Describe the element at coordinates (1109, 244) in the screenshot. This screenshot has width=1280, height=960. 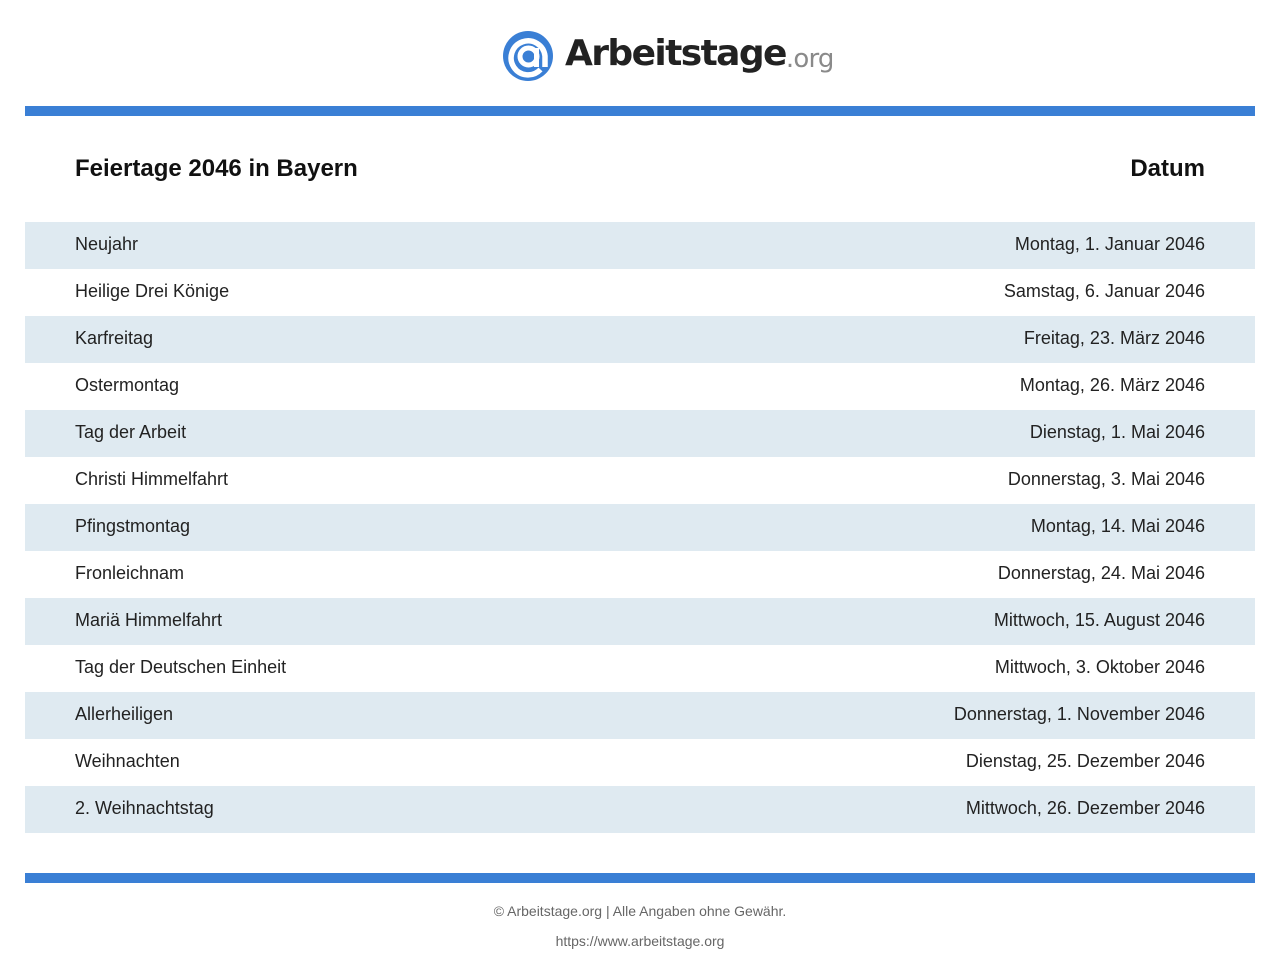
I see `holiday-date: Montag, 1. Januar 2046` at that location.